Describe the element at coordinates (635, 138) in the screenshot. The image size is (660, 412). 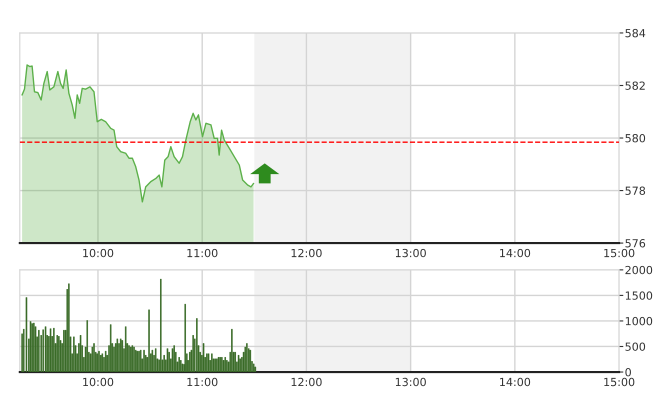
I see `y-tick-label: 580` at that location.